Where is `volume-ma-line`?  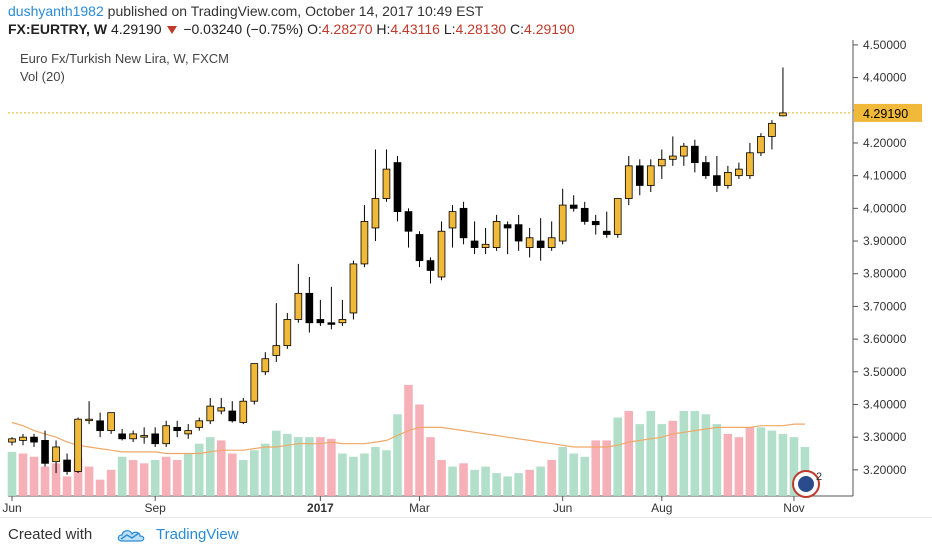 volume-ma-line is located at coordinates (408, 438).